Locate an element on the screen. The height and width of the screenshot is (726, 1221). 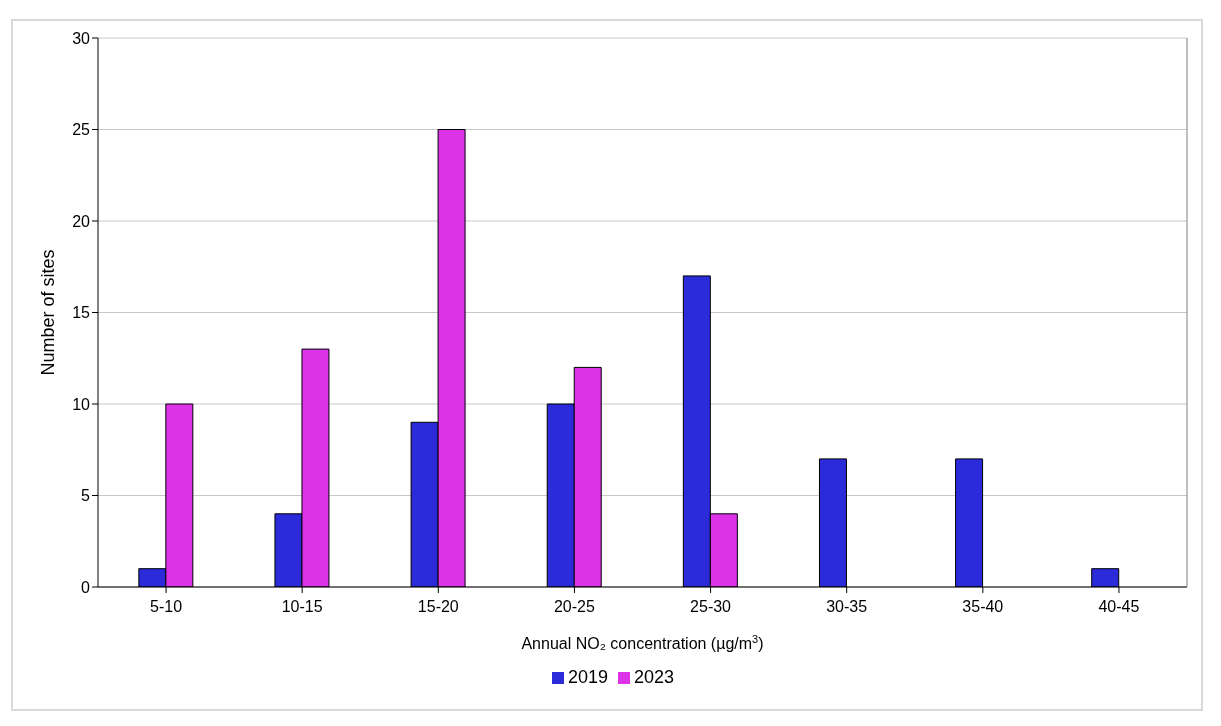
y-tick-label: 15 is located at coordinates (81, 313).